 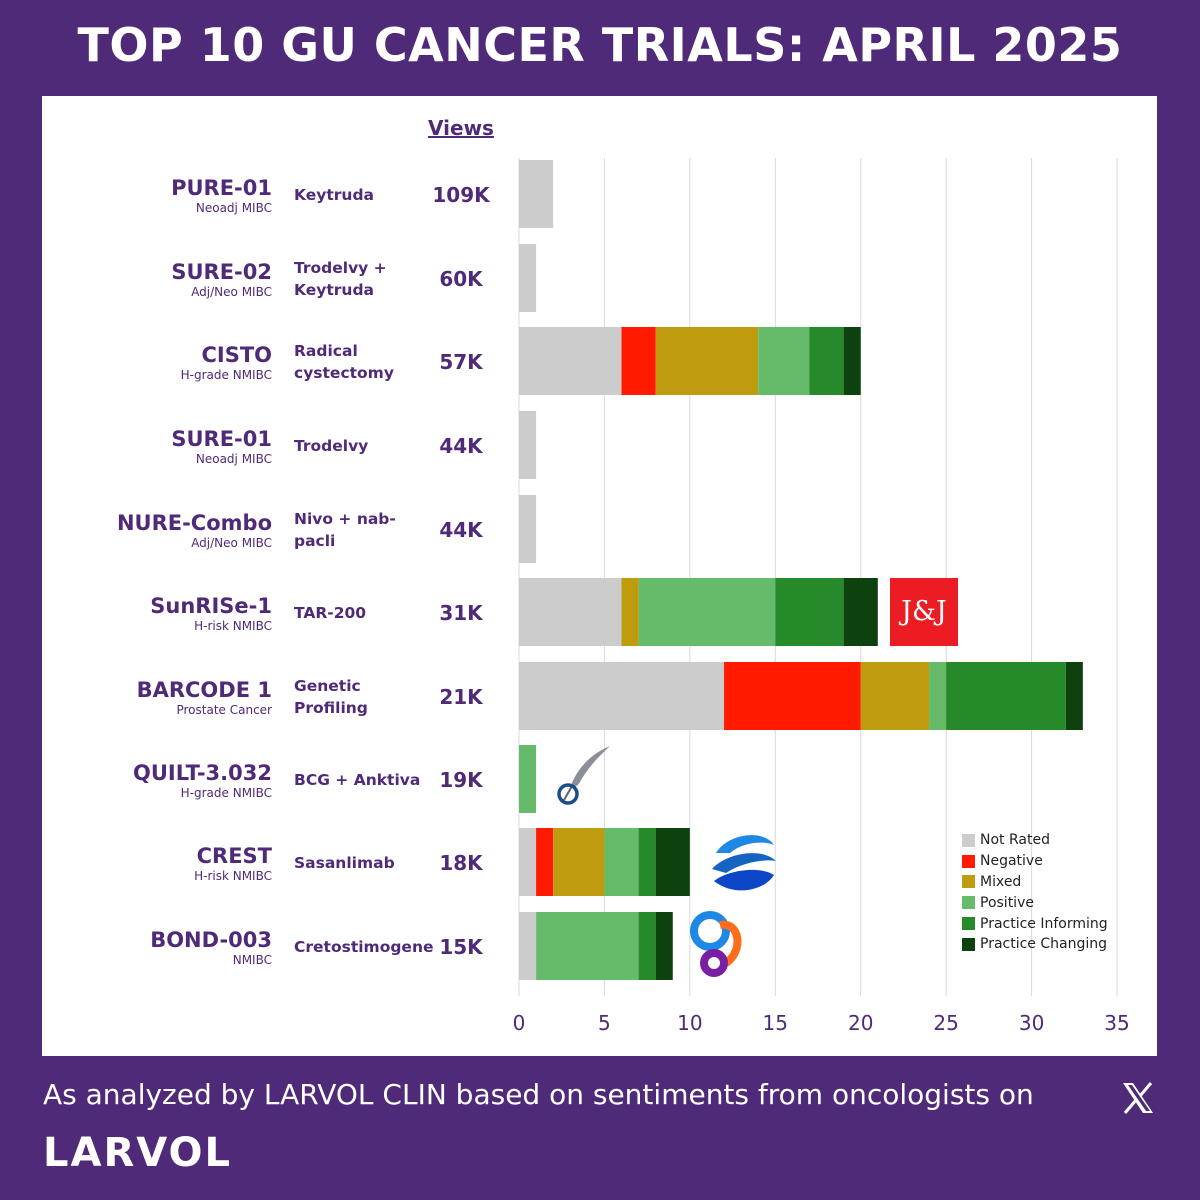 What do you see at coordinates (331, 446) in the screenshot?
I see `drug-name: Trodelvy` at bounding box center [331, 446].